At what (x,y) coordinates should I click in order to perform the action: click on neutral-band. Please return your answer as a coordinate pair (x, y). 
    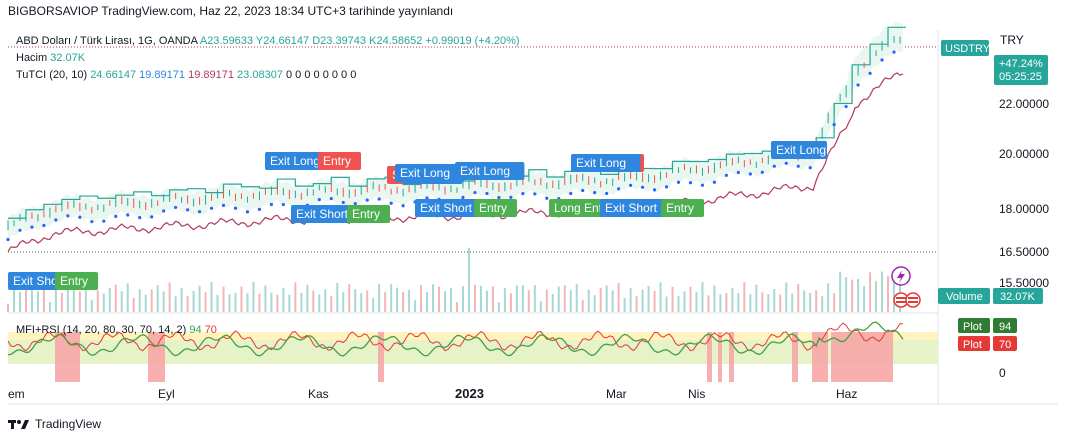
    Looking at the image, I should click on (473, 352).